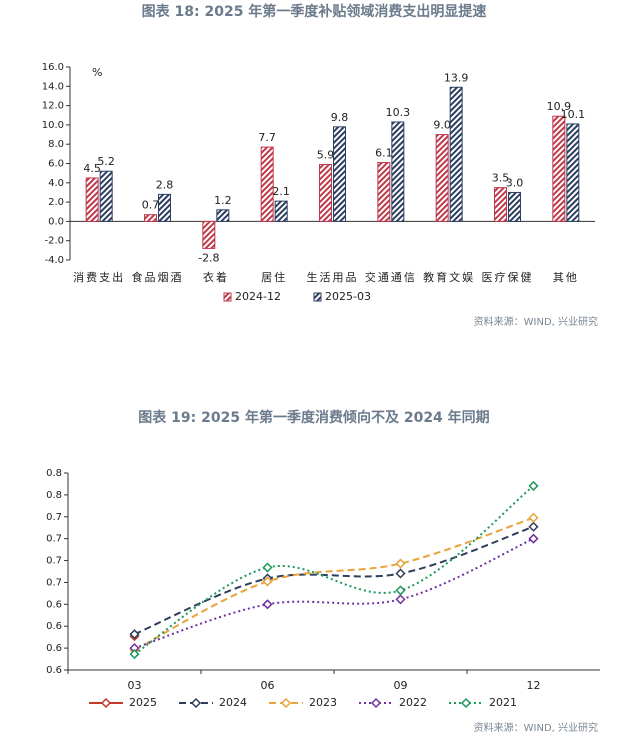  I want to click on data-label: 10.9, so click(559, 106).